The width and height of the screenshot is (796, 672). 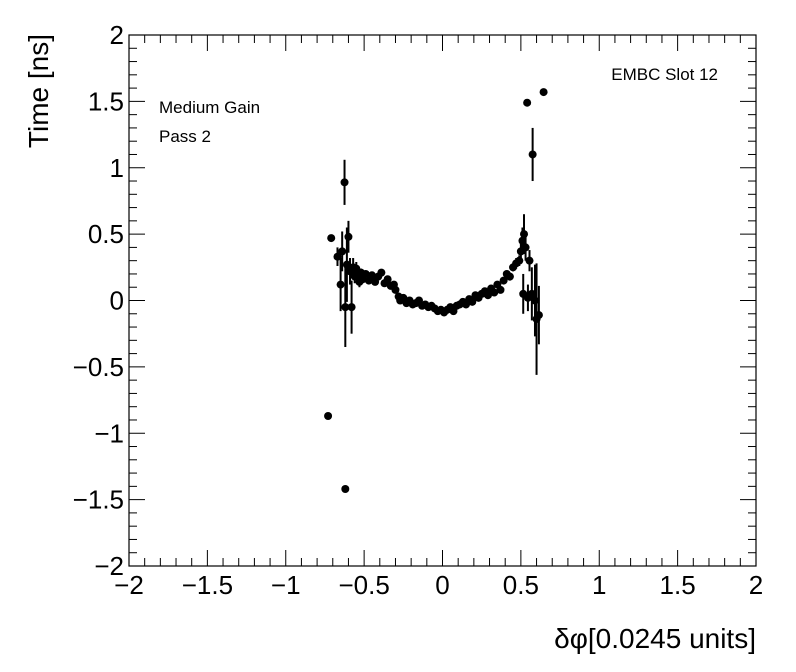 I want to click on y-tick-label: −1.5, so click(x=98, y=500).